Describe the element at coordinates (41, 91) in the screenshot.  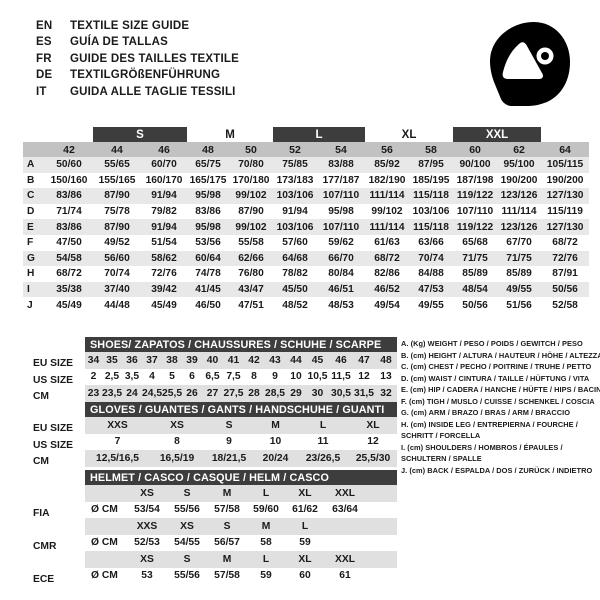
I see `title-language-code: IT` at that location.